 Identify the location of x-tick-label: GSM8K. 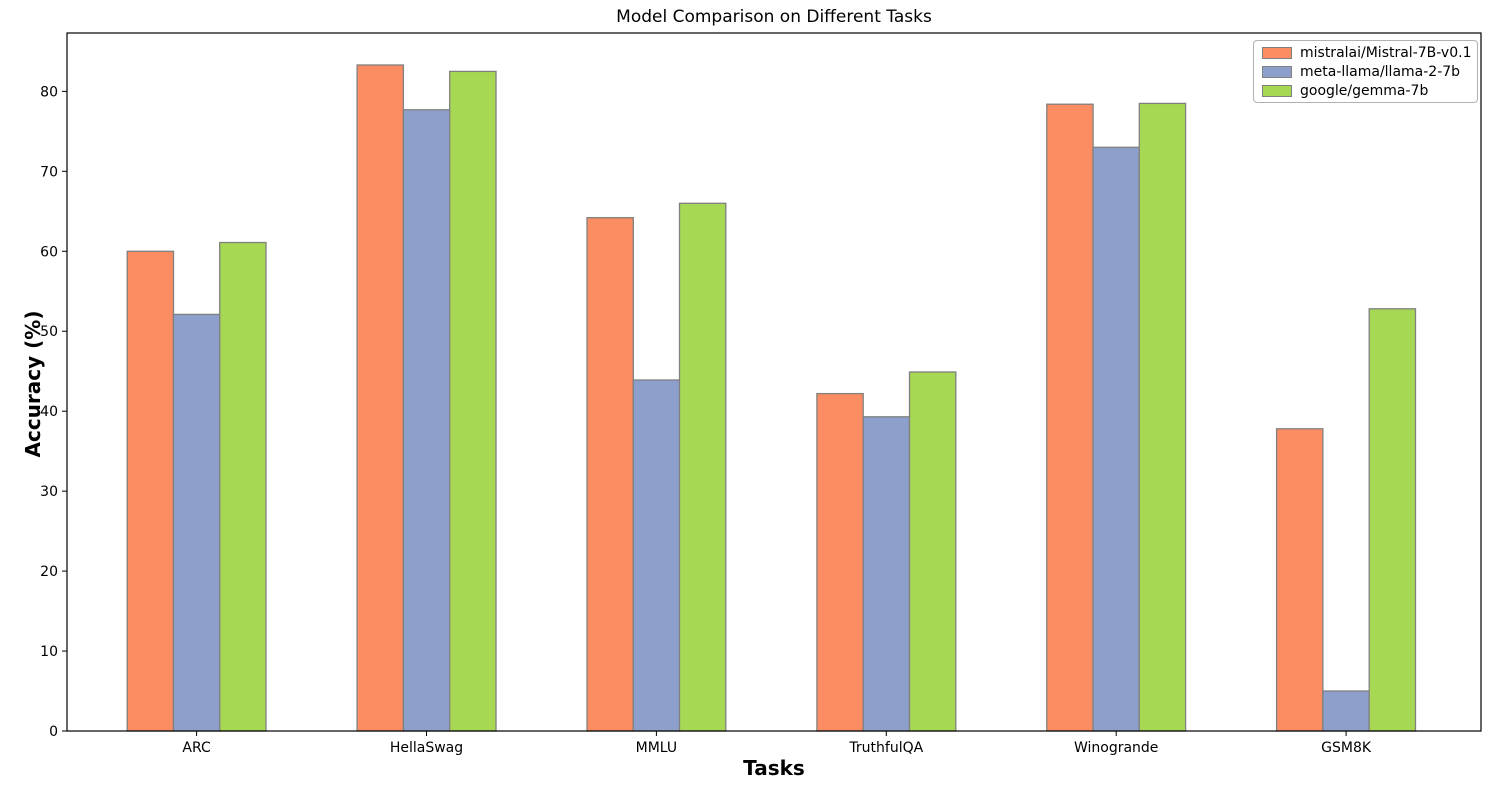
(1346, 748).